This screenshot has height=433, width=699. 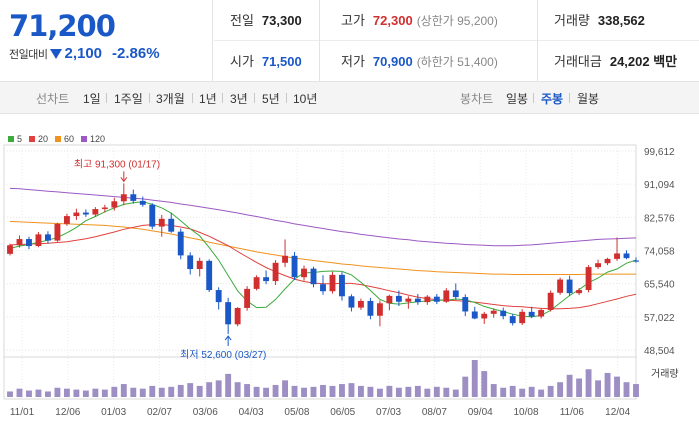 I want to click on stat-label: 시가, so click(x=242, y=61).